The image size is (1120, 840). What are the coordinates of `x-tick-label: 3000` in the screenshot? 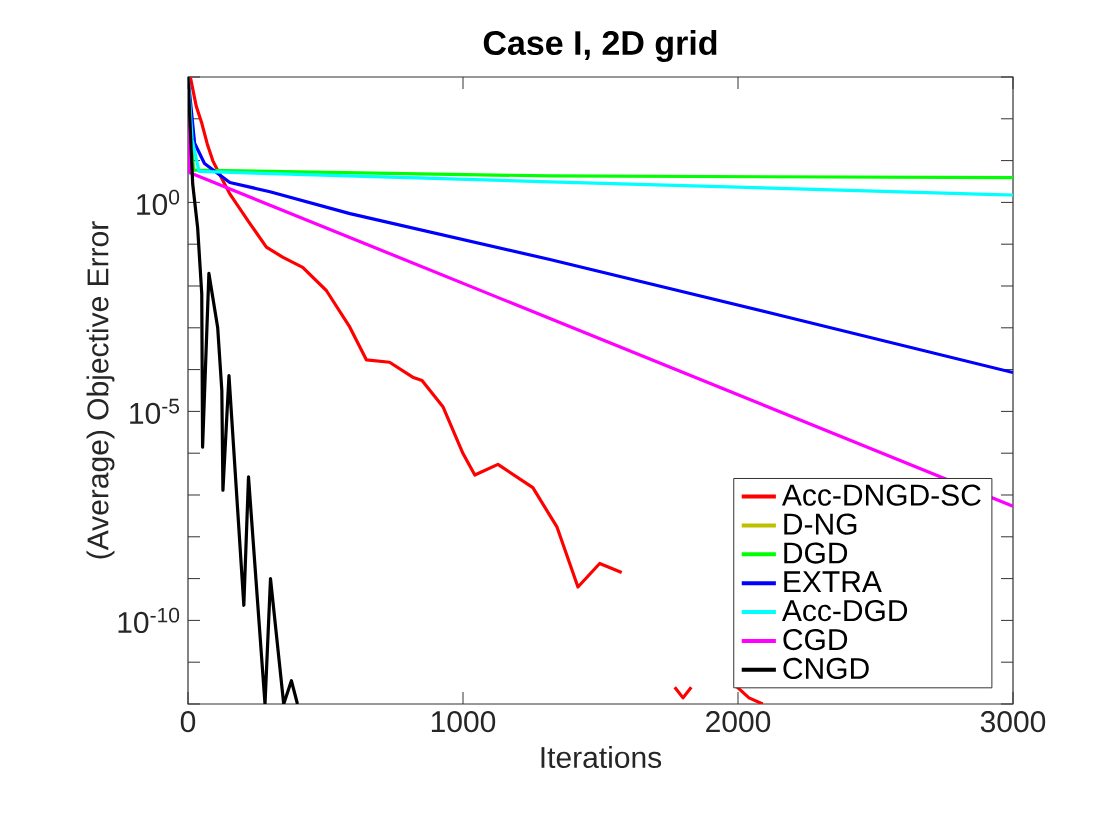 It's located at (1013, 722).